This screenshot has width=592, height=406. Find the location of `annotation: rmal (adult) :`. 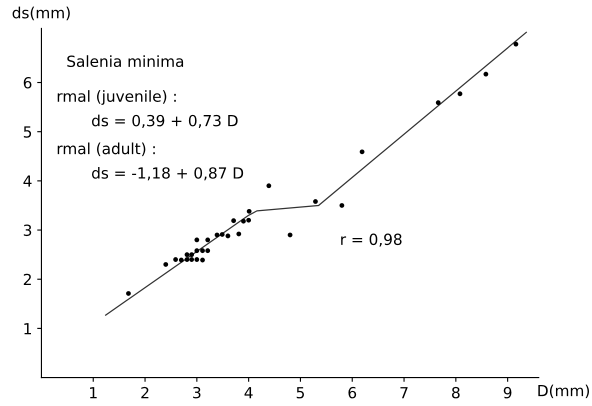

annotation: rmal (adult) : is located at coordinates (106, 149).